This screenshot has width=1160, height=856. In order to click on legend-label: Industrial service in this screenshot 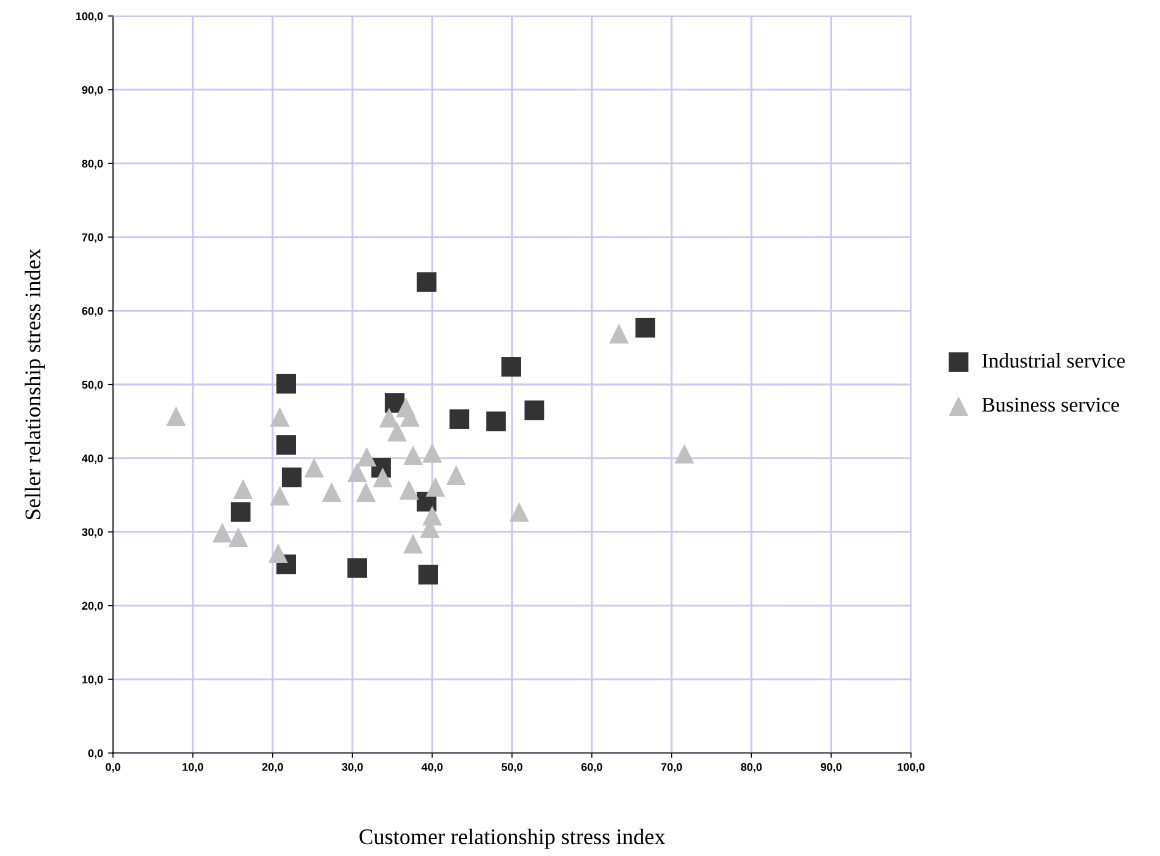, I will do `click(1053, 360)`.